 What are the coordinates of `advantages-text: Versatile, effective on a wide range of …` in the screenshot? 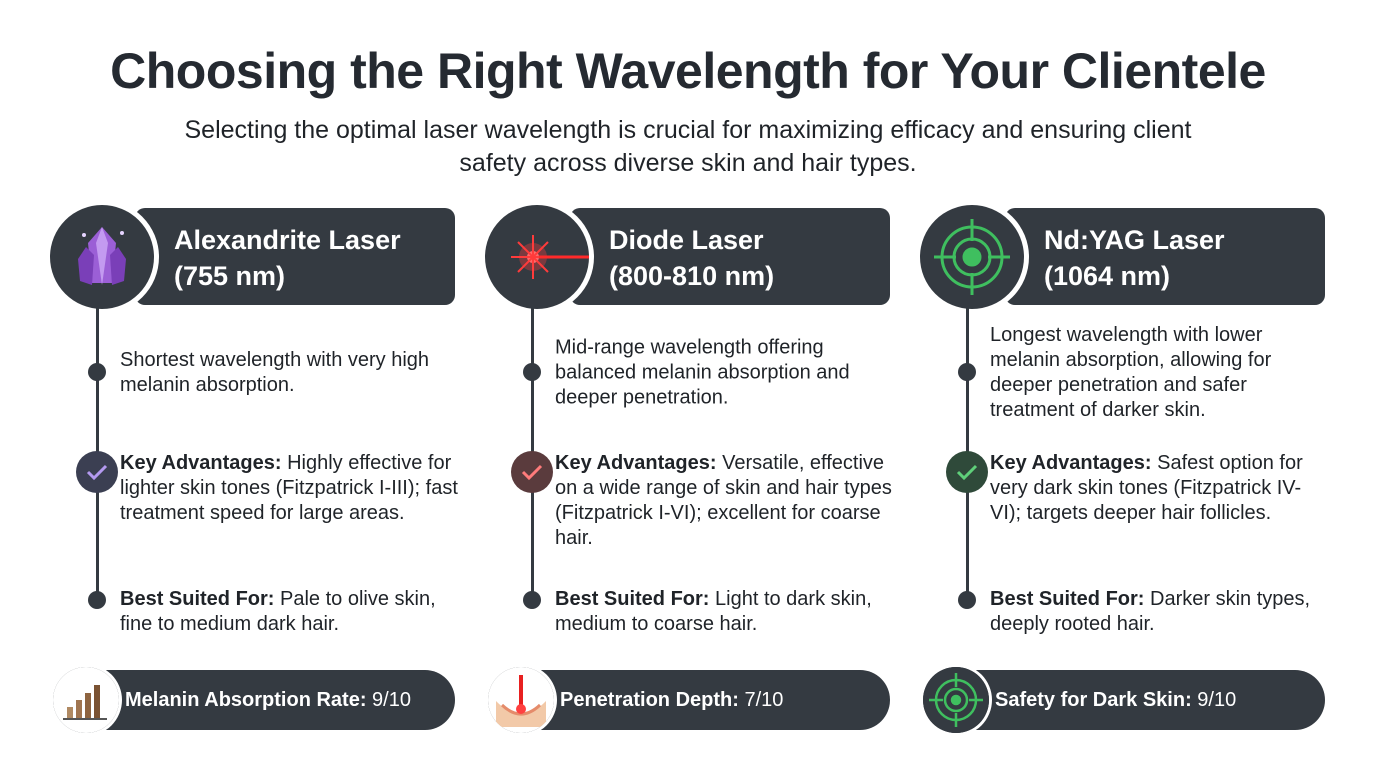 It's located at (723, 500).